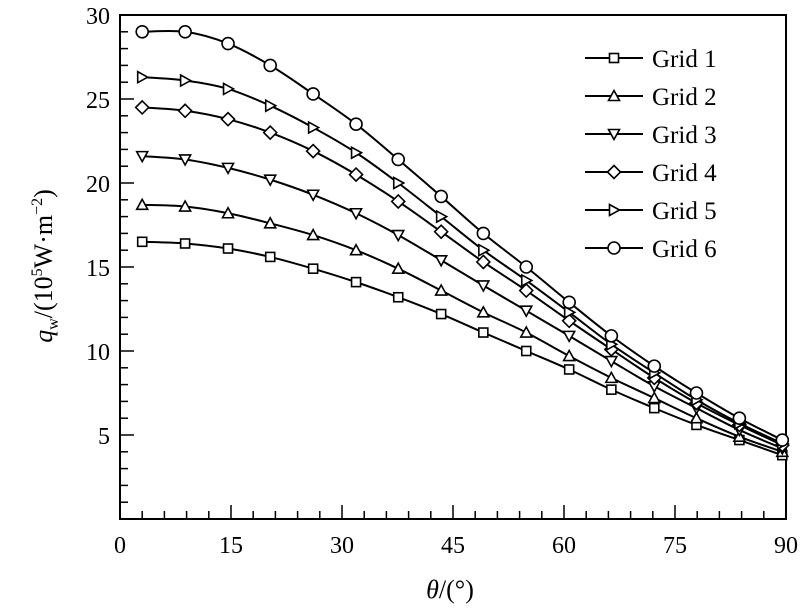  I want to click on x-tick-label: 15, so click(231, 546).